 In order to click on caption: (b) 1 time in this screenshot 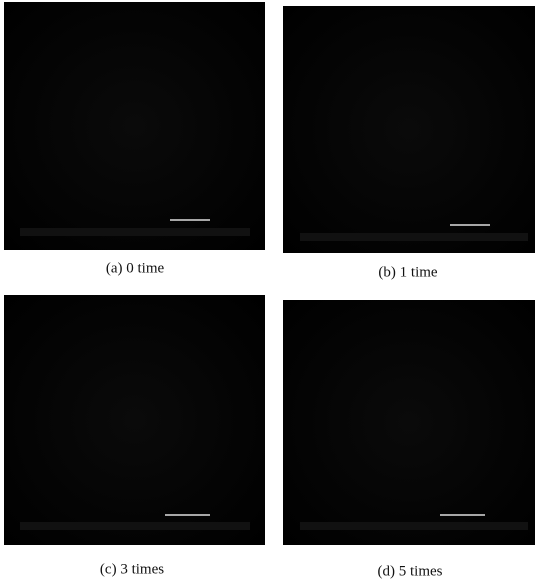, I will do `click(407, 272)`.